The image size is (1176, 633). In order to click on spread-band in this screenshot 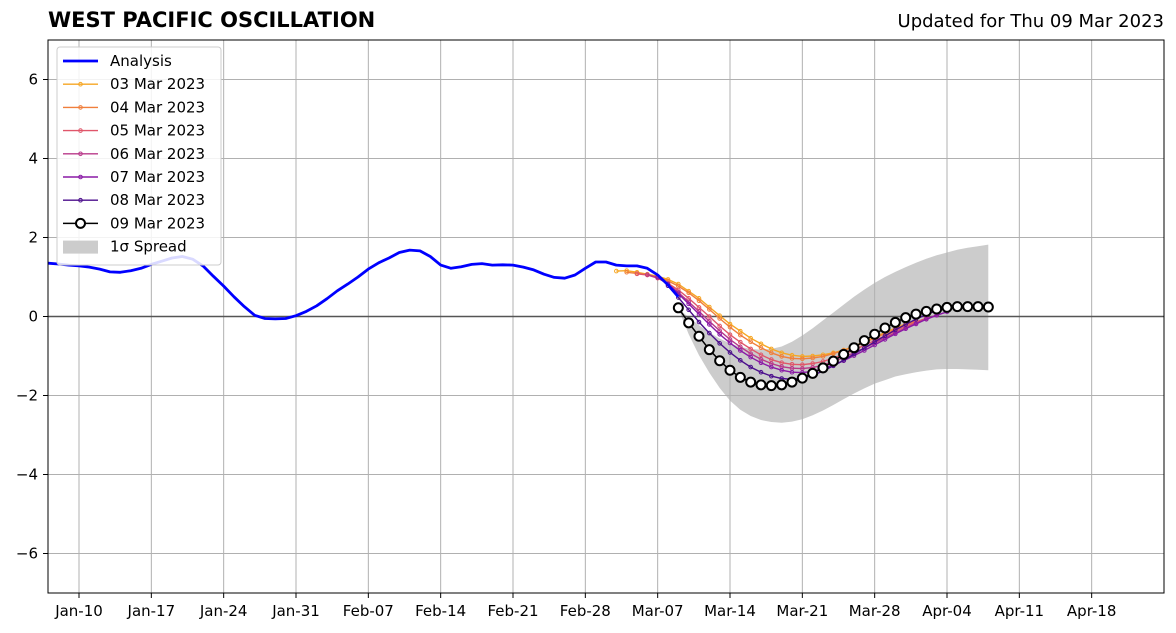, I will do `click(833, 333)`.